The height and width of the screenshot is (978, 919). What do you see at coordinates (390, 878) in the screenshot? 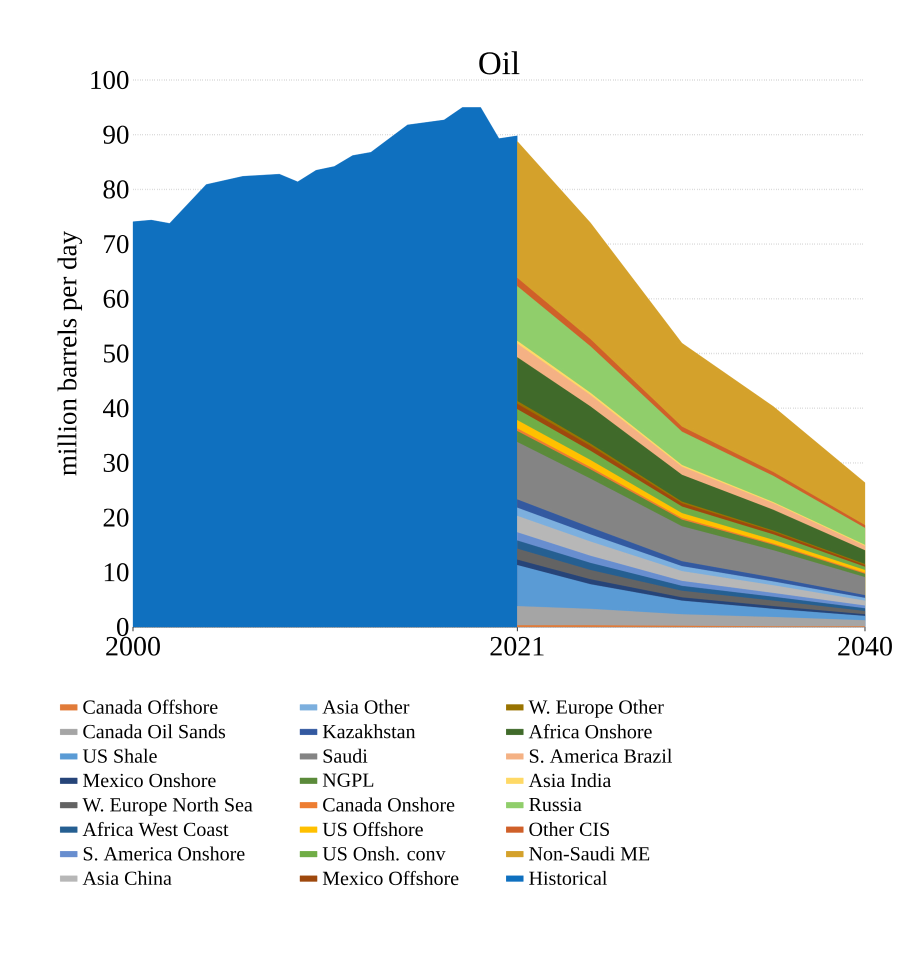
I see `legend-label: Mexico Offshore` at bounding box center [390, 878].